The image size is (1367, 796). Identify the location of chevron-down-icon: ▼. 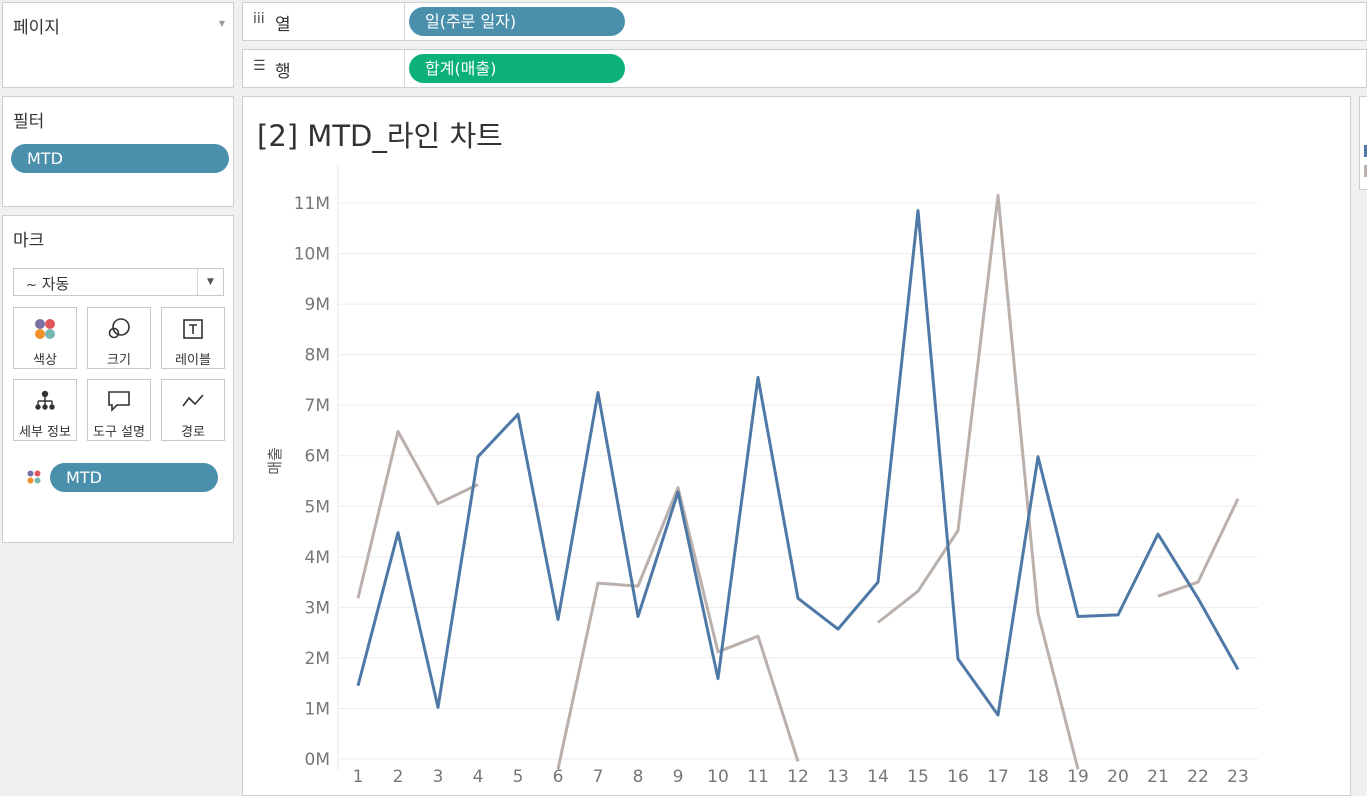
(210, 282).